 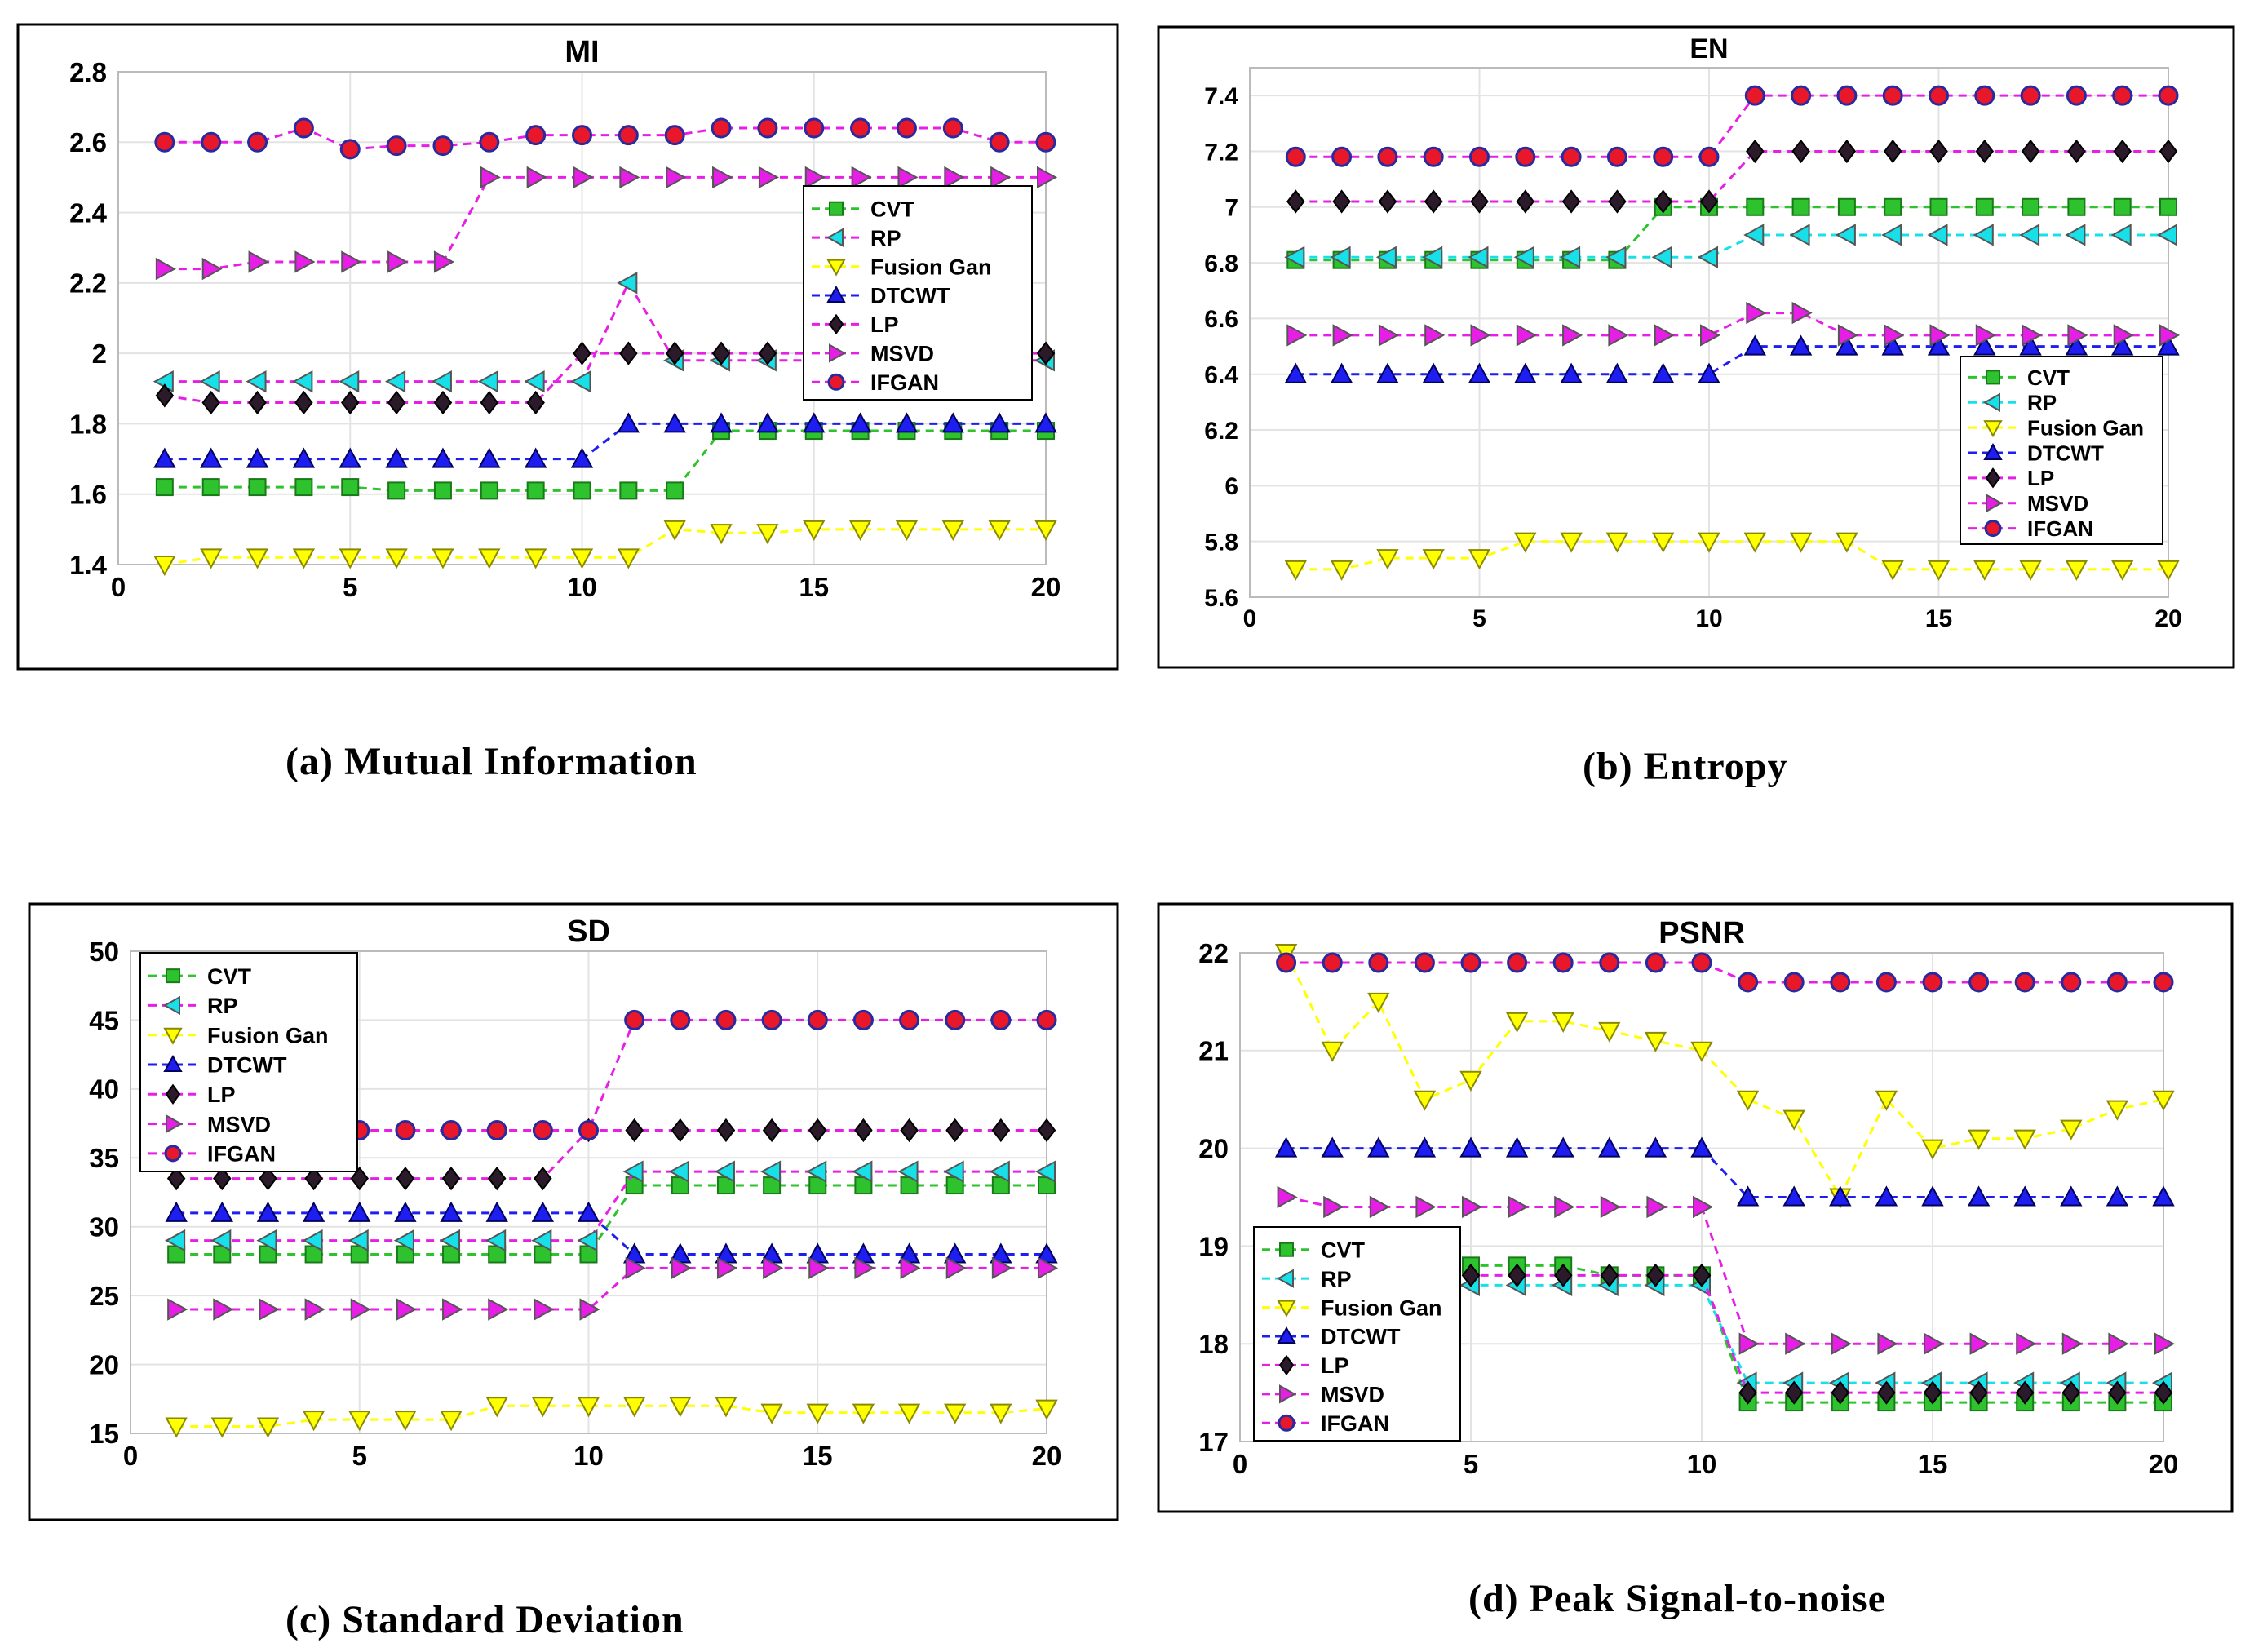 What do you see at coordinates (904, 382) in the screenshot?
I see `legend-label: IFGAN` at bounding box center [904, 382].